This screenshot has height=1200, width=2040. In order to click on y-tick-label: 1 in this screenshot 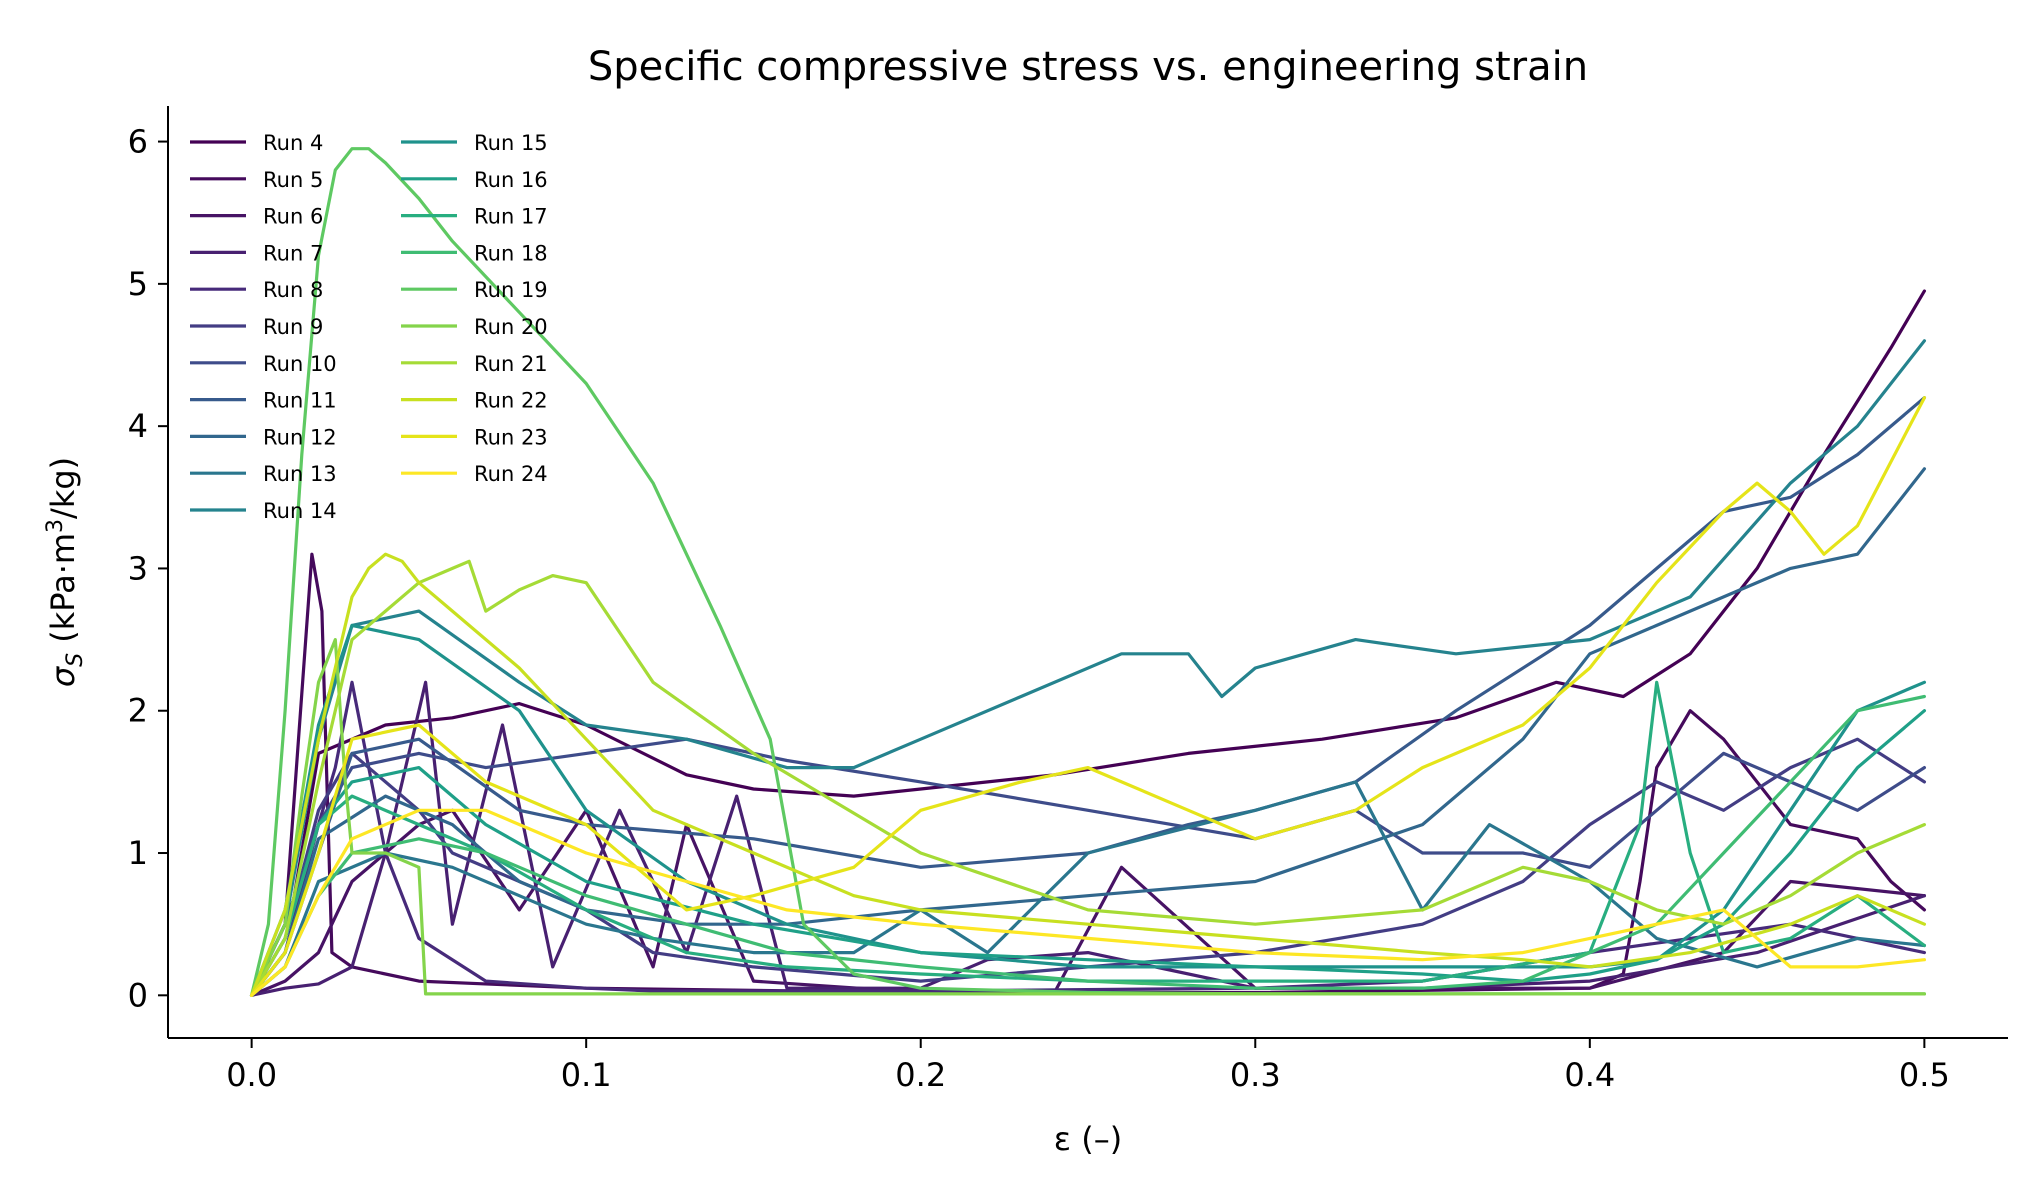, I will do `click(138, 853)`.